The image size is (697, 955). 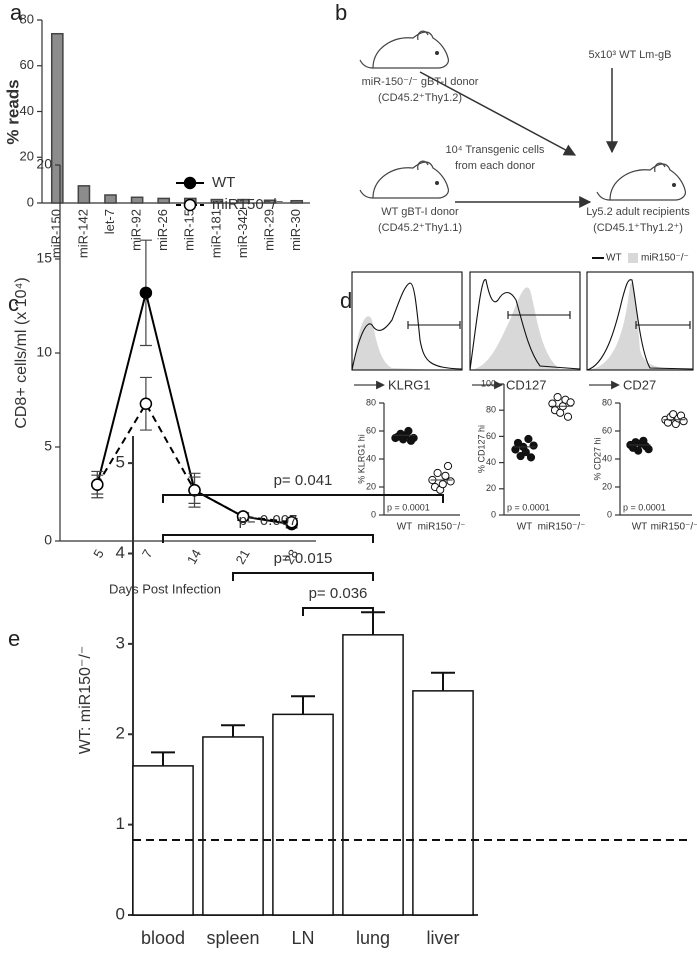 I want to click on panel-label: d, so click(x=346, y=300).